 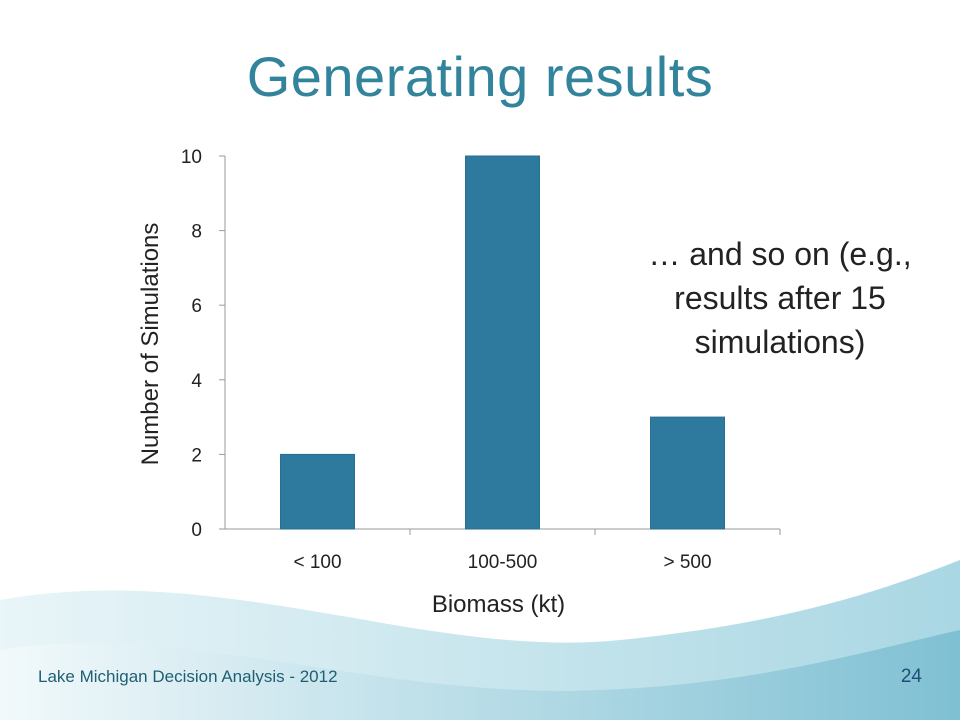 I want to click on y-tick-label: 6, so click(x=196, y=306).